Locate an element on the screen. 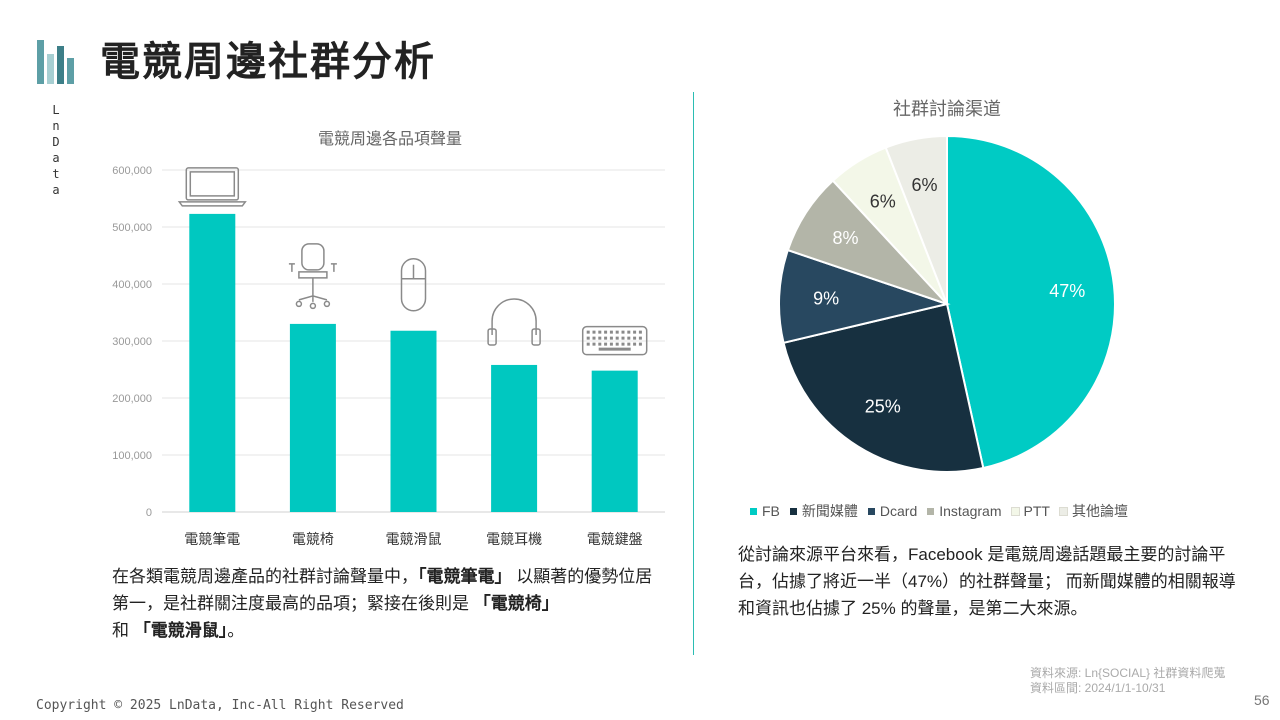  x-tick-label: 電競椅 is located at coordinates (313, 539).